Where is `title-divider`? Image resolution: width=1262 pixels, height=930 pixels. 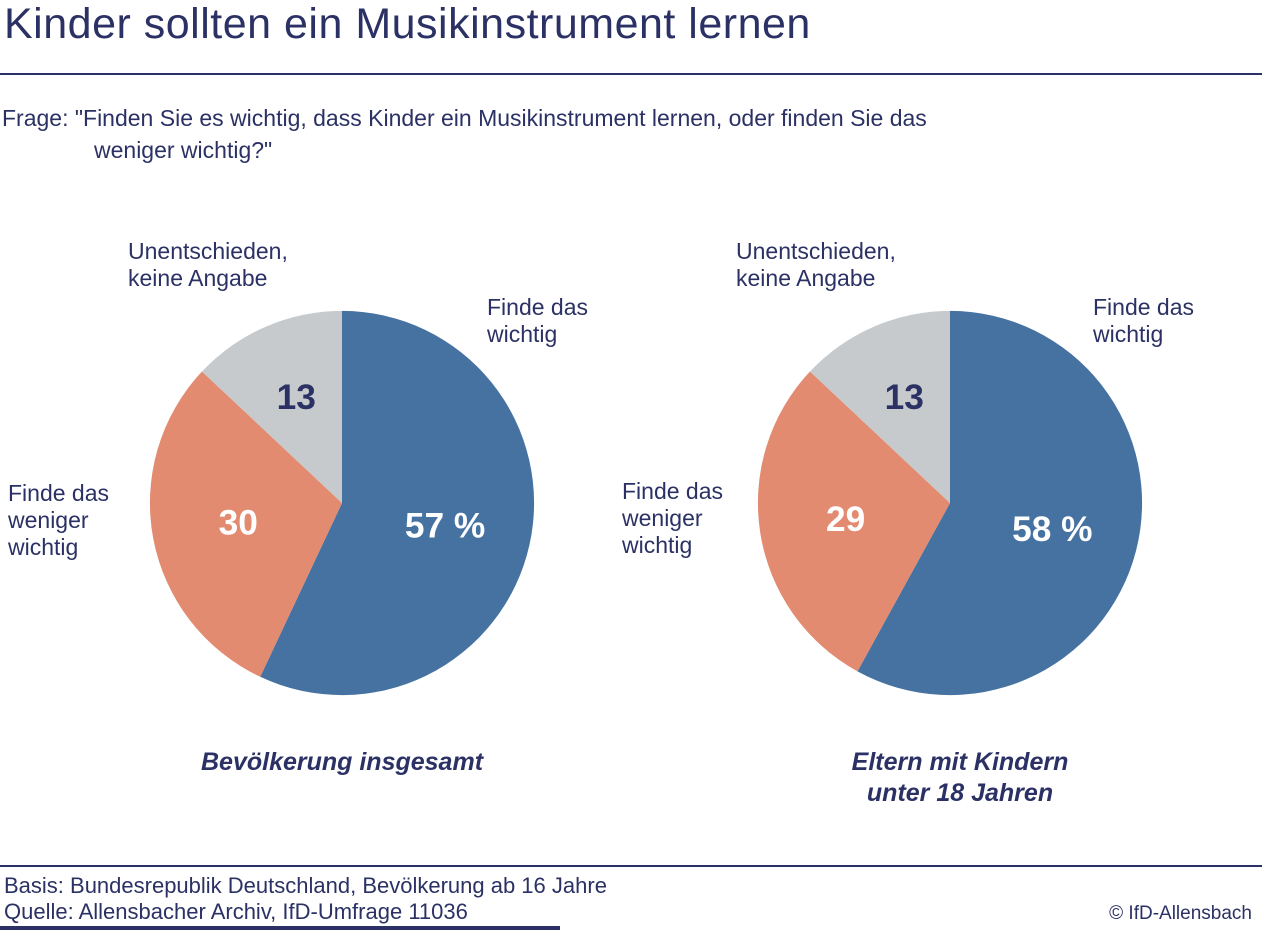 title-divider is located at coordinates (631, 74).